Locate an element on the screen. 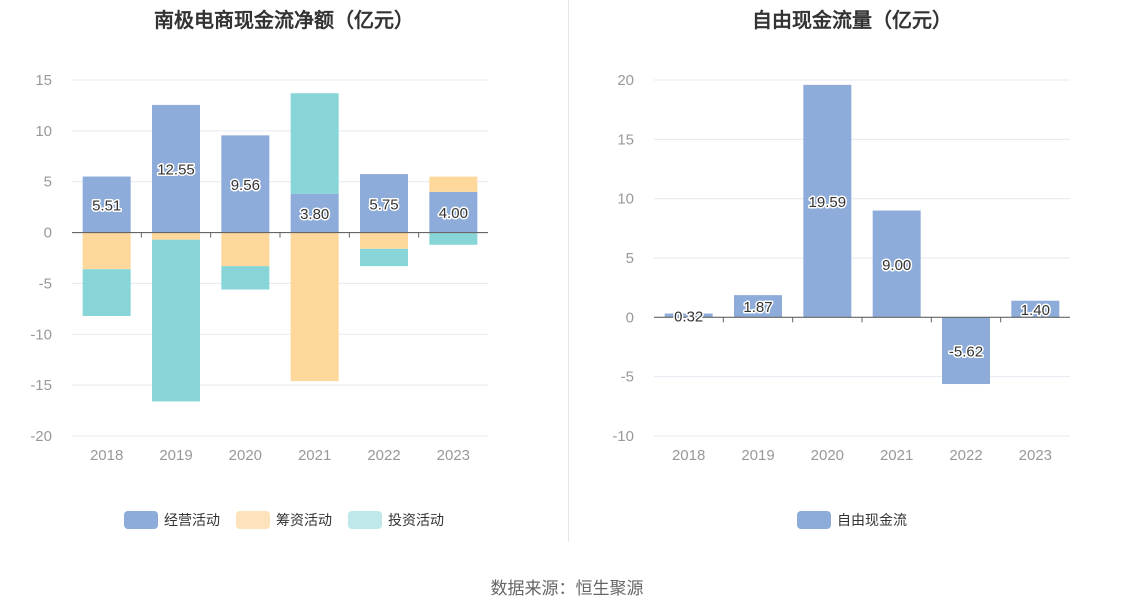  bar-cf-2-2019 is located at coordinates (176, 320).